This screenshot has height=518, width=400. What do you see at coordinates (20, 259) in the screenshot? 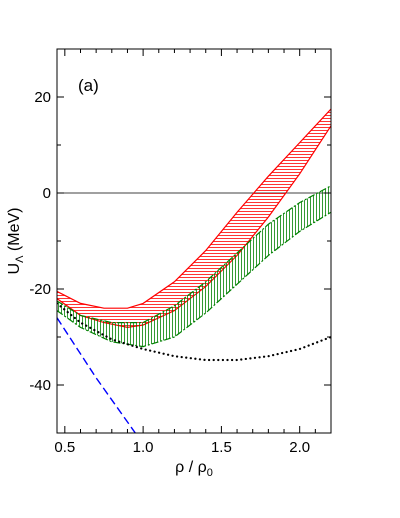
I see `y-axis-title-subscript: Λ` at bounding box center [20, 259].